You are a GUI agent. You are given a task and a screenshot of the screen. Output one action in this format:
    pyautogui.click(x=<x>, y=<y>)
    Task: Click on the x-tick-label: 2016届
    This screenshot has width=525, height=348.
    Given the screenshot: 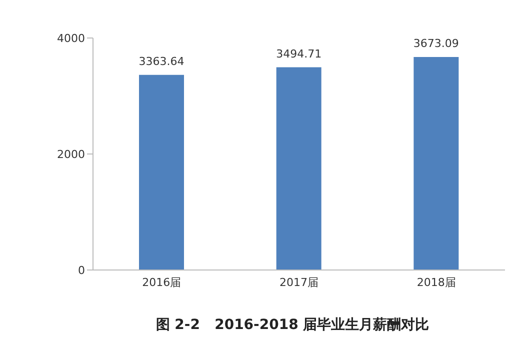 What is the action you would take?
    pyautogui.click(x=162, y=282)
    